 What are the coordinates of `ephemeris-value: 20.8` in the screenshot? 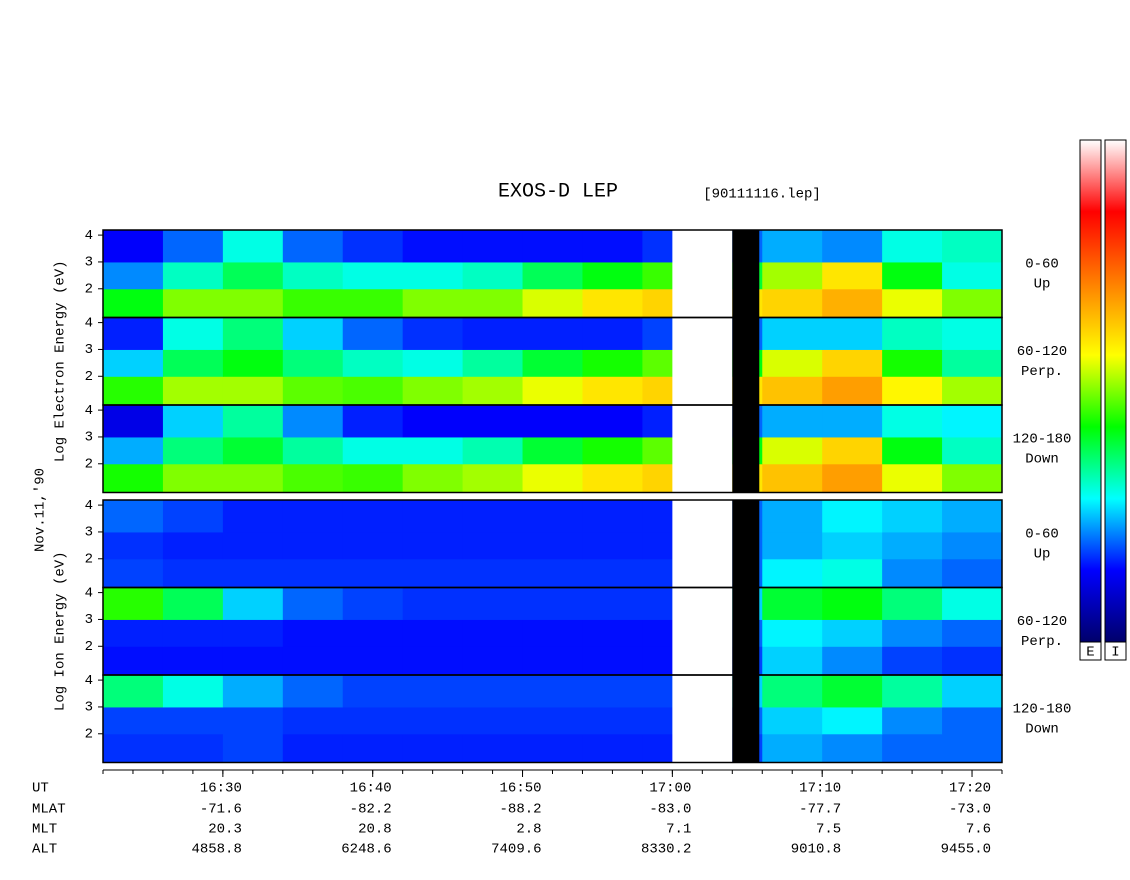 It's located at (375, 830).